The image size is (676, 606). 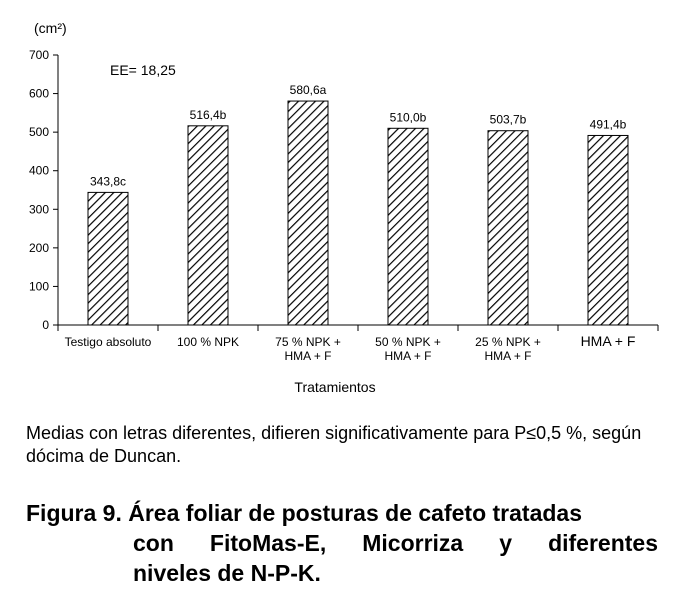 What do you see at coordinates (50, 28) in the screenshot?
I see `y-unit-label: (cm²)` at bounding box center [50, 28].